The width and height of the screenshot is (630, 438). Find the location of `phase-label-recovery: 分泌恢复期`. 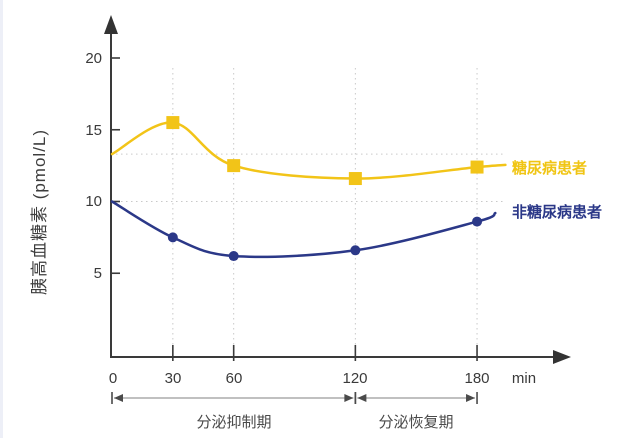

phase-label-recovery: 分泌恢复期 is located at coordinates (416, 422).